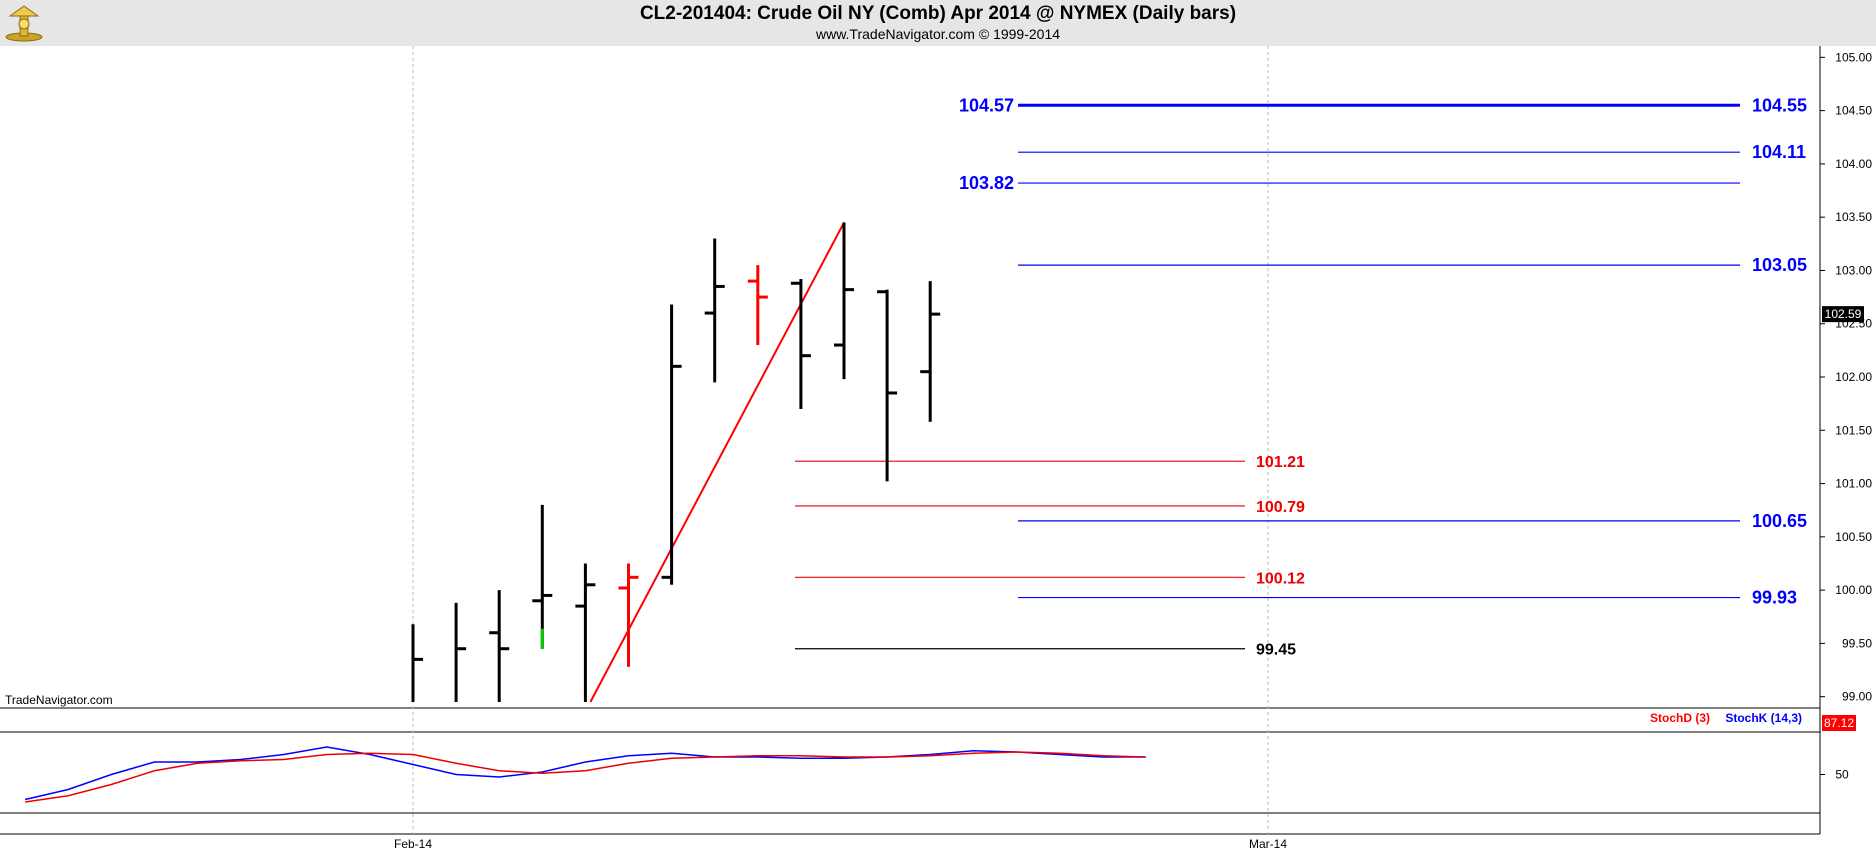  I want to click on level-right-label: 100.12, so click(1280, 578).